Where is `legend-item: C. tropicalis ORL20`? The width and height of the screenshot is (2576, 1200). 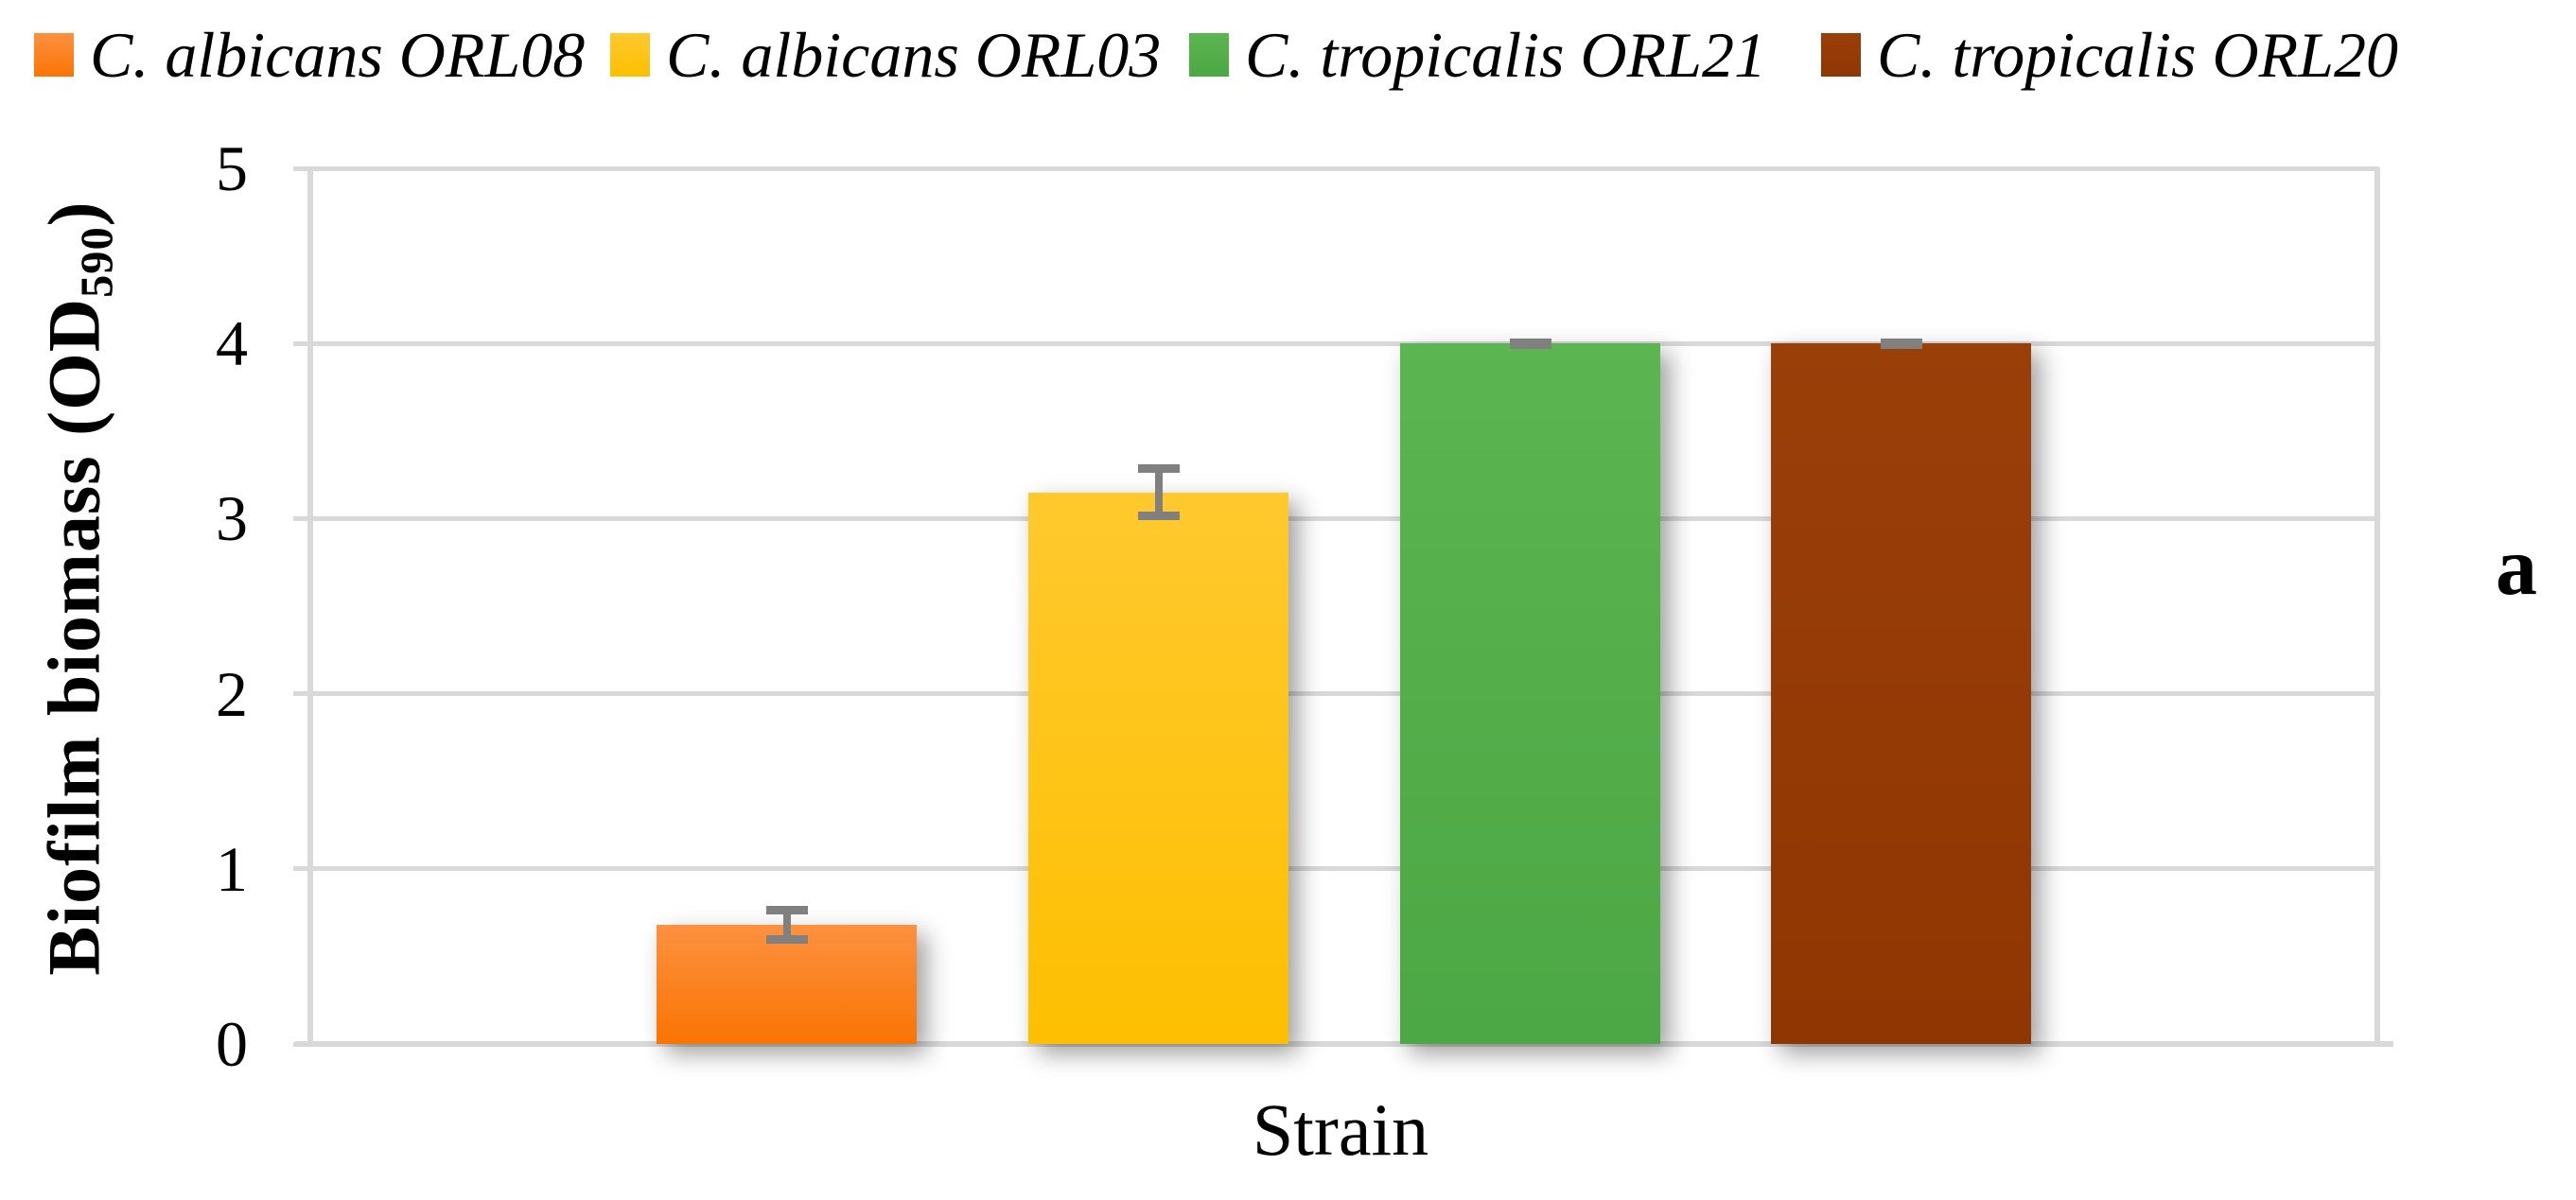
legend-item: C. tropicalis ORL20 is located at coordinates (2109, 55).